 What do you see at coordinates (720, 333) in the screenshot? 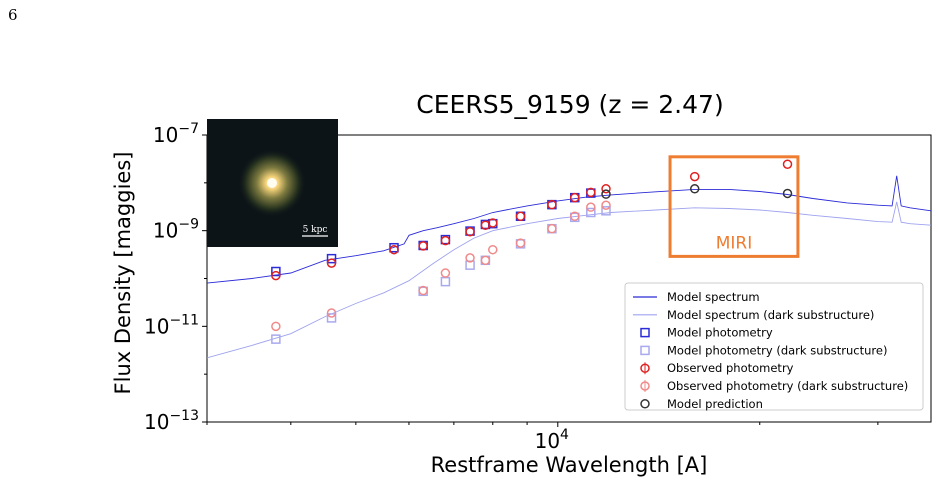
I see `legend-label: Model photometry` at bounding box center [720, 333].